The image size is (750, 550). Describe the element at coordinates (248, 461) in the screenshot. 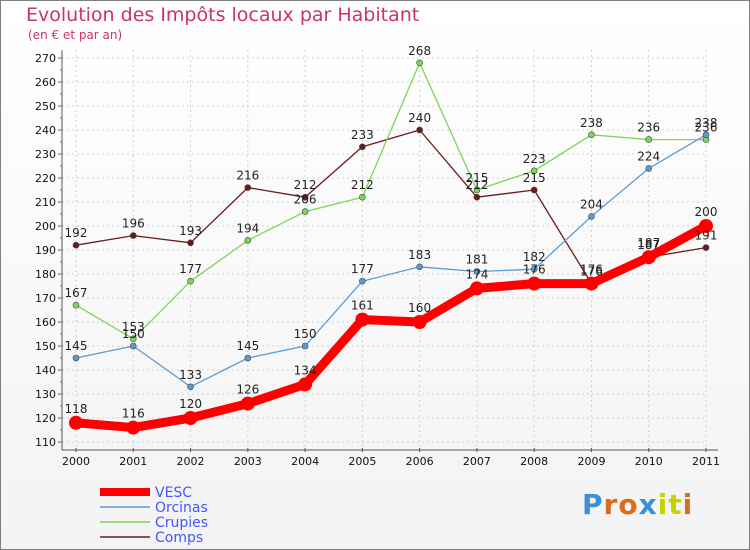

I see `x-tick-label: 2003` at that location.